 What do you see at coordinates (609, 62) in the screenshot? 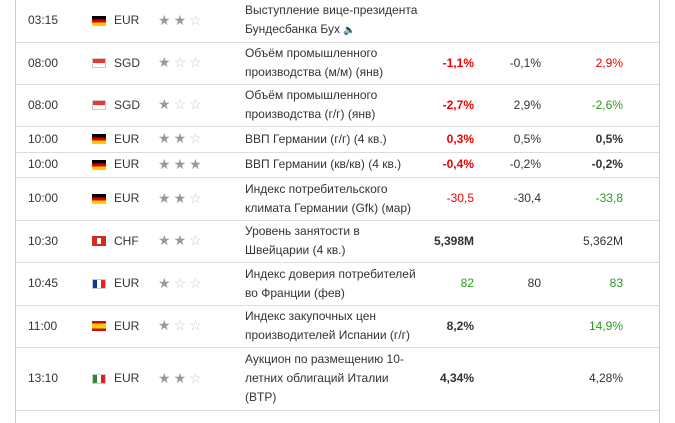
I see `previous: 2,9%` at bounding box center [609, 62].